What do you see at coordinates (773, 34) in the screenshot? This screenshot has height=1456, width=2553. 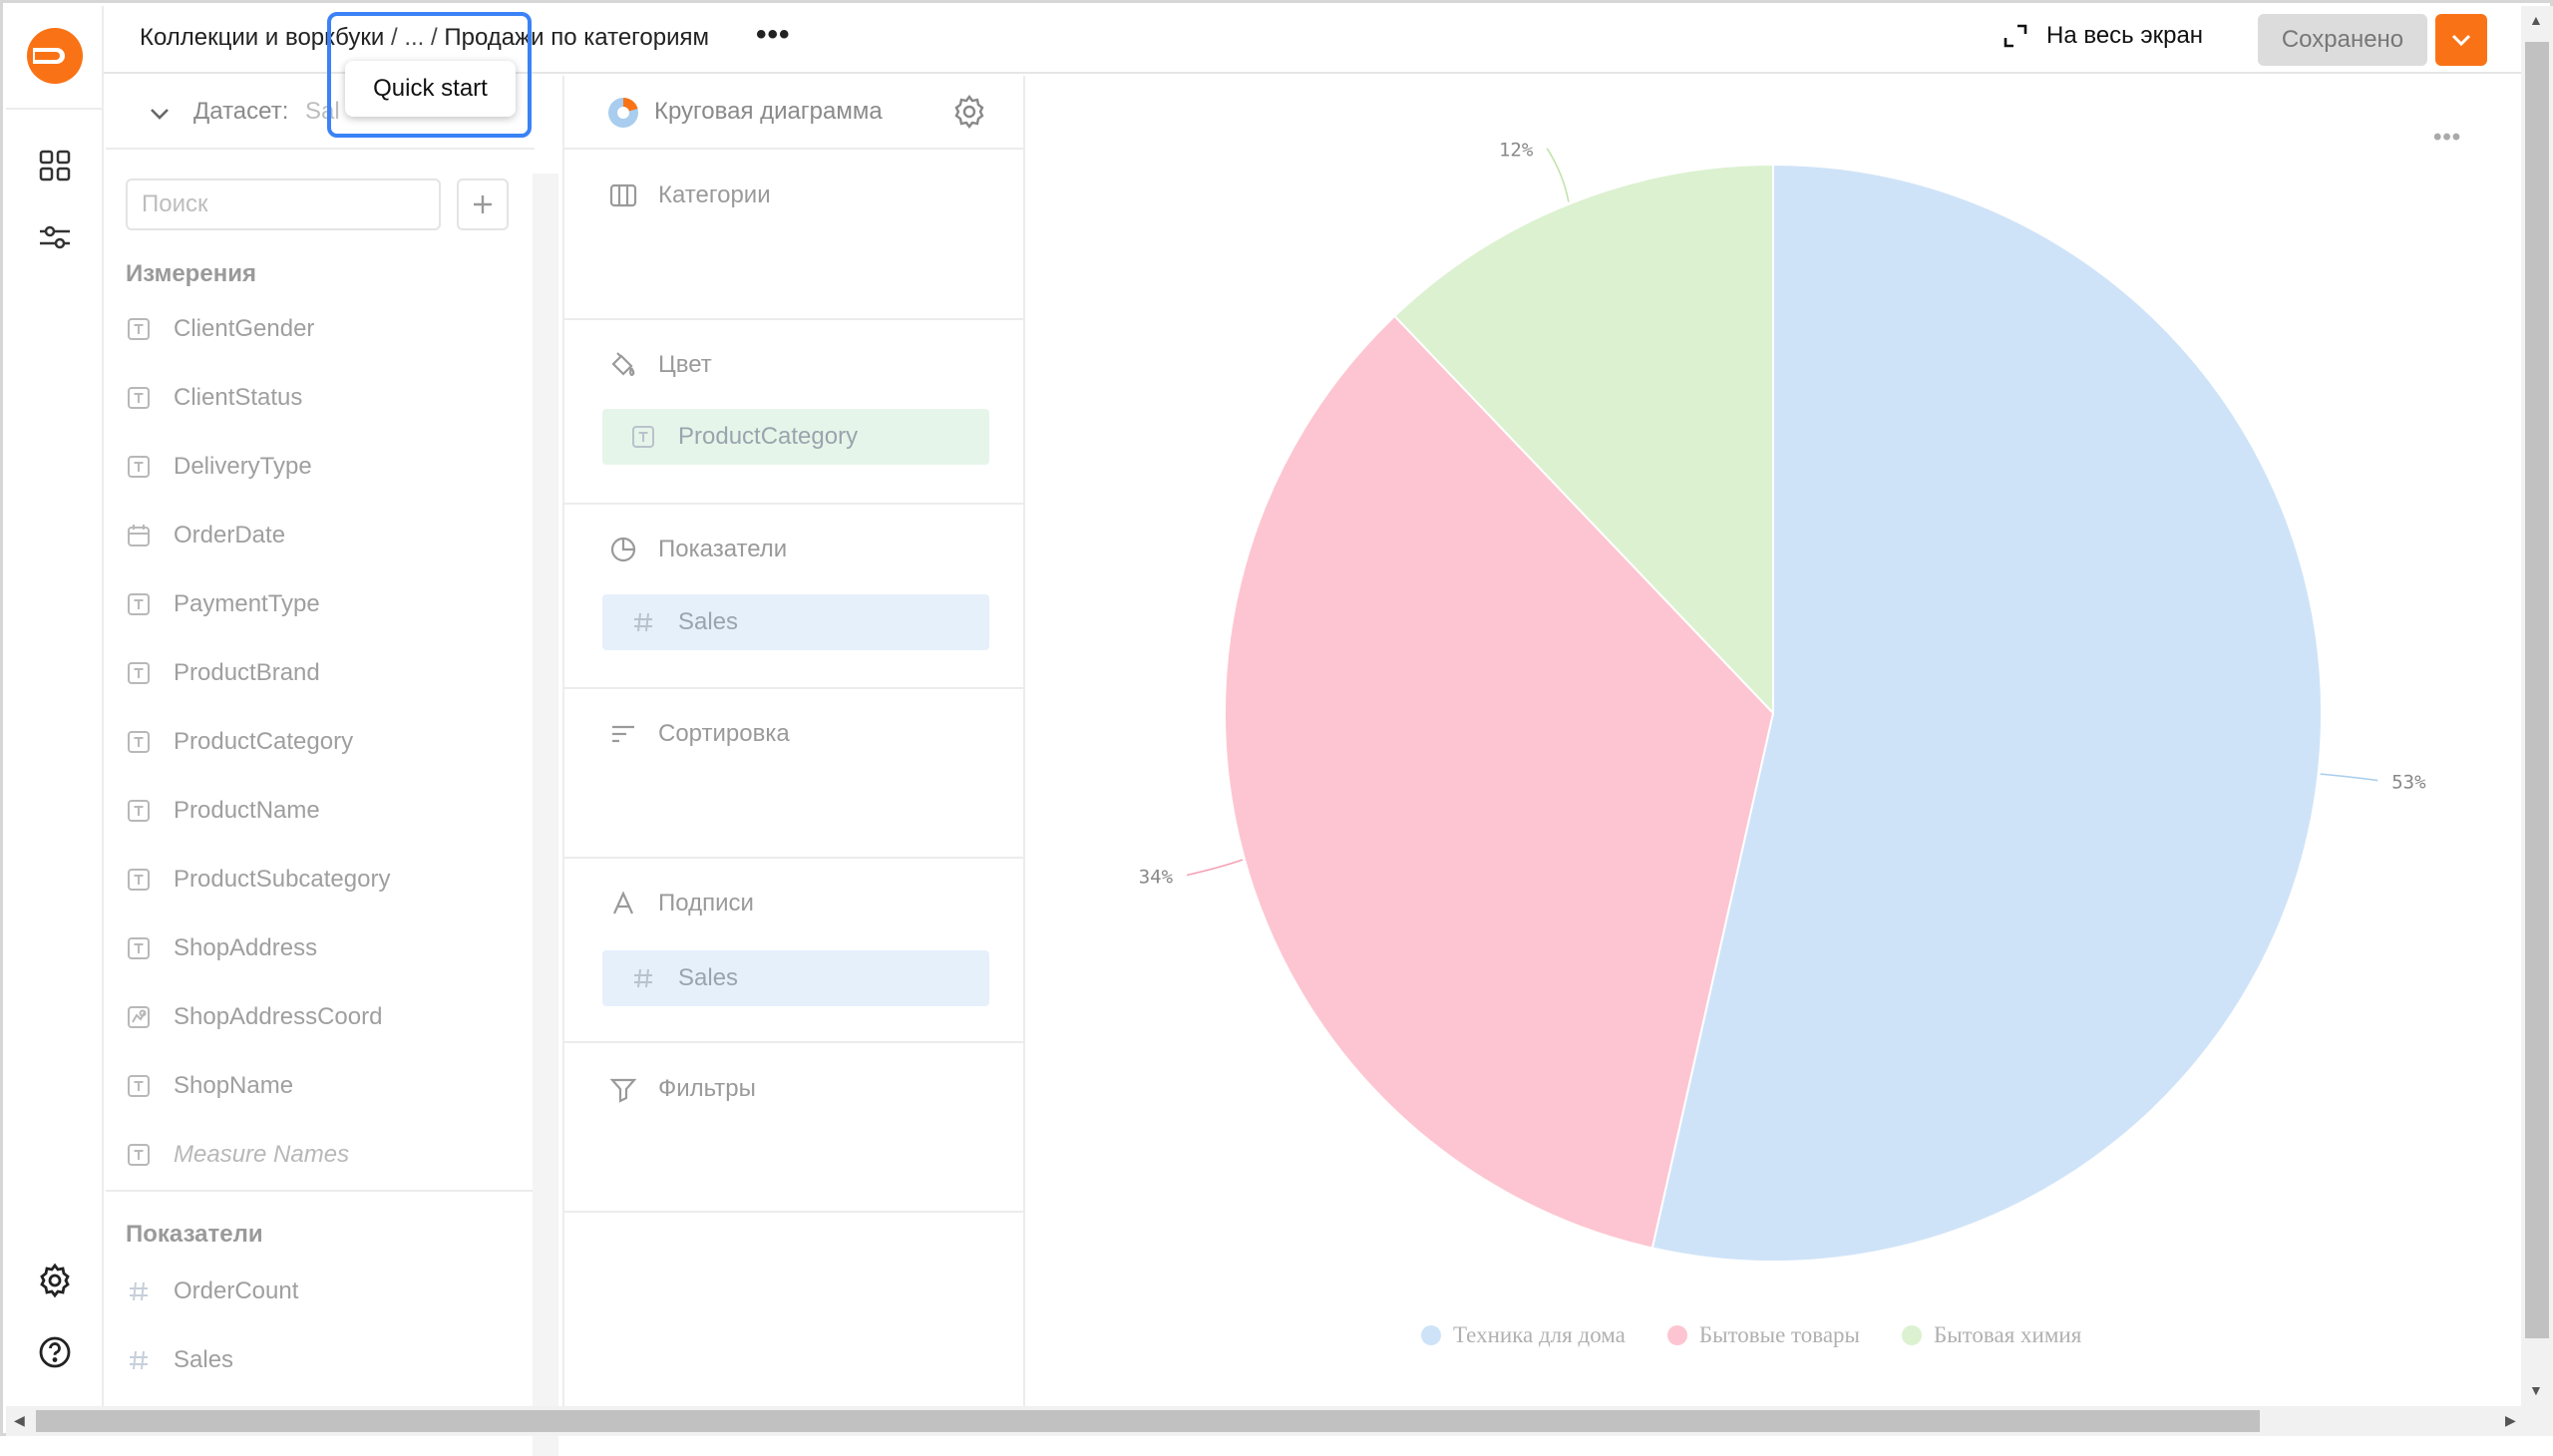 I see `more-actions-button: •••` at bounding box center [773, 34].